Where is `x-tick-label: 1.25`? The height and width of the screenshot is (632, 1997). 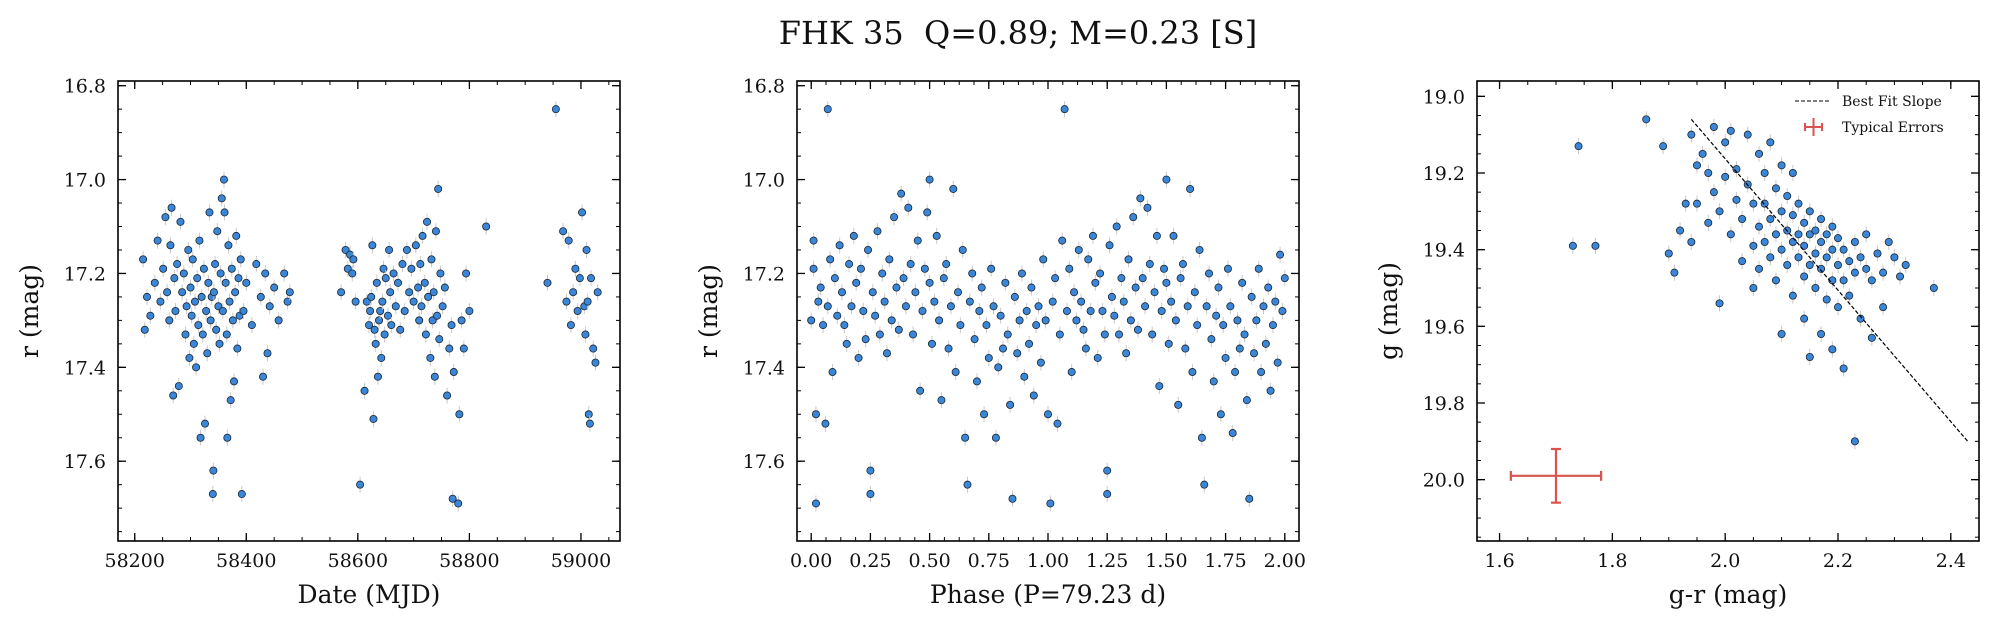
x-tick-label: 1.25 is located at coordinates (1107, 561).